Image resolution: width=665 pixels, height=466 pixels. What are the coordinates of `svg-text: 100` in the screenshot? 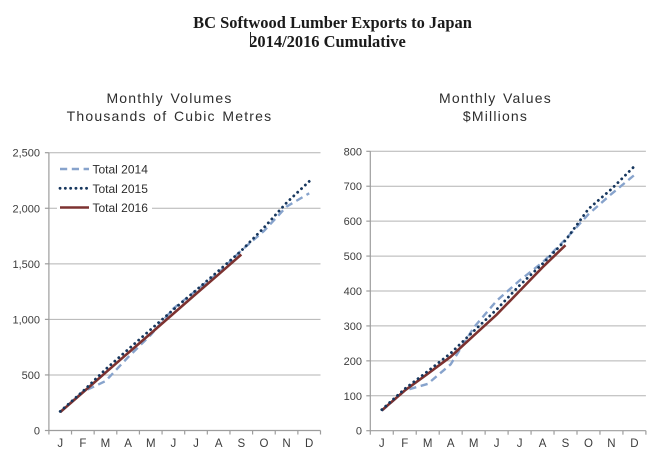 It's located at (353, 397).